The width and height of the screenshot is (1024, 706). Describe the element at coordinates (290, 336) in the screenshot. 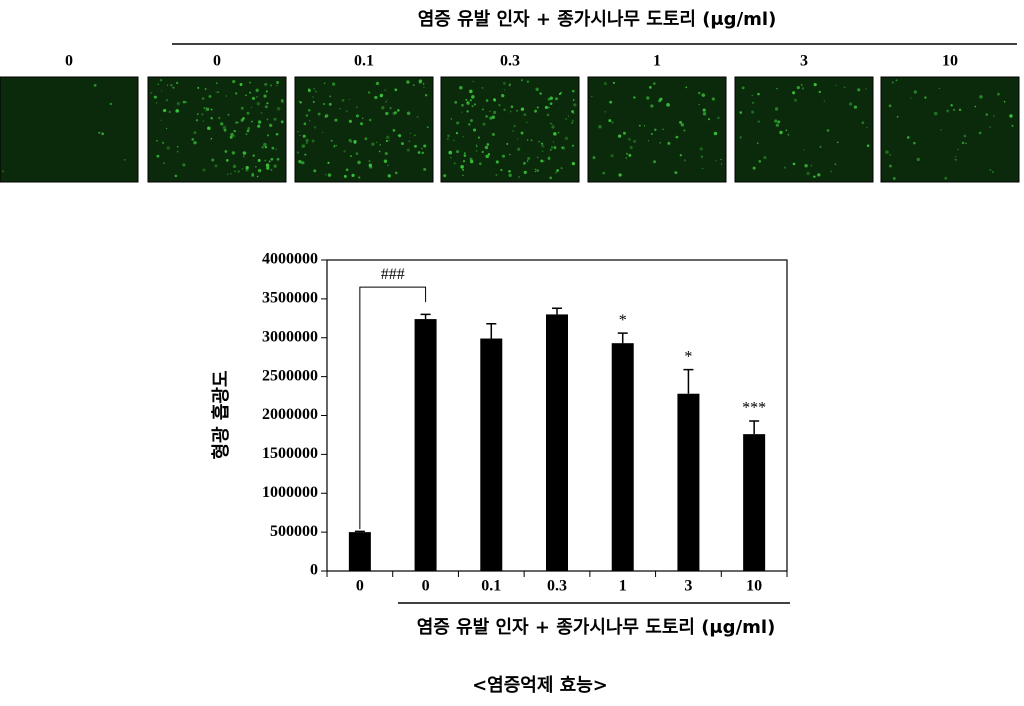

I see `y-tick-label: 3000000` at that location.